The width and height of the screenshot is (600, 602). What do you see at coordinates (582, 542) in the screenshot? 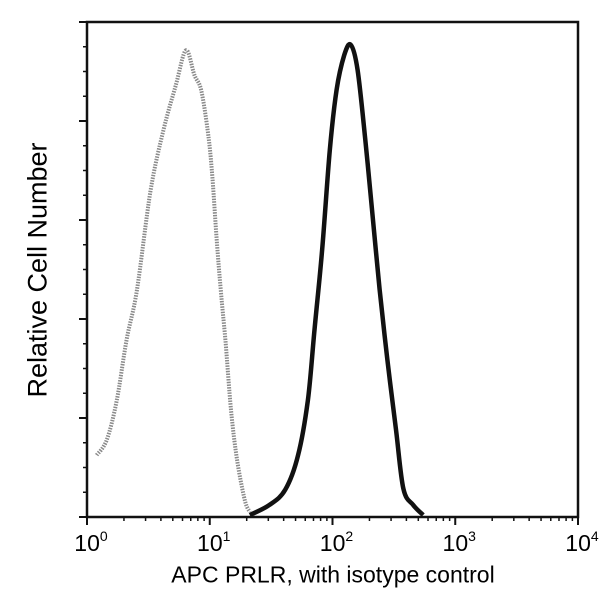
I see `x-tick-label: 10⁴` at bounding box center [582, 542].